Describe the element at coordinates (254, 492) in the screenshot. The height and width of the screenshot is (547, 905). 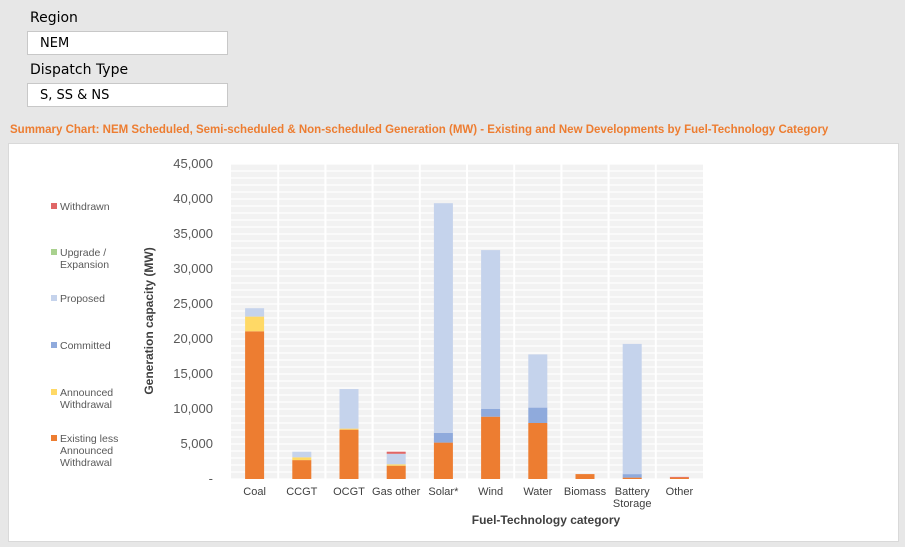
I see `x-tick-label: Coal` at that location.